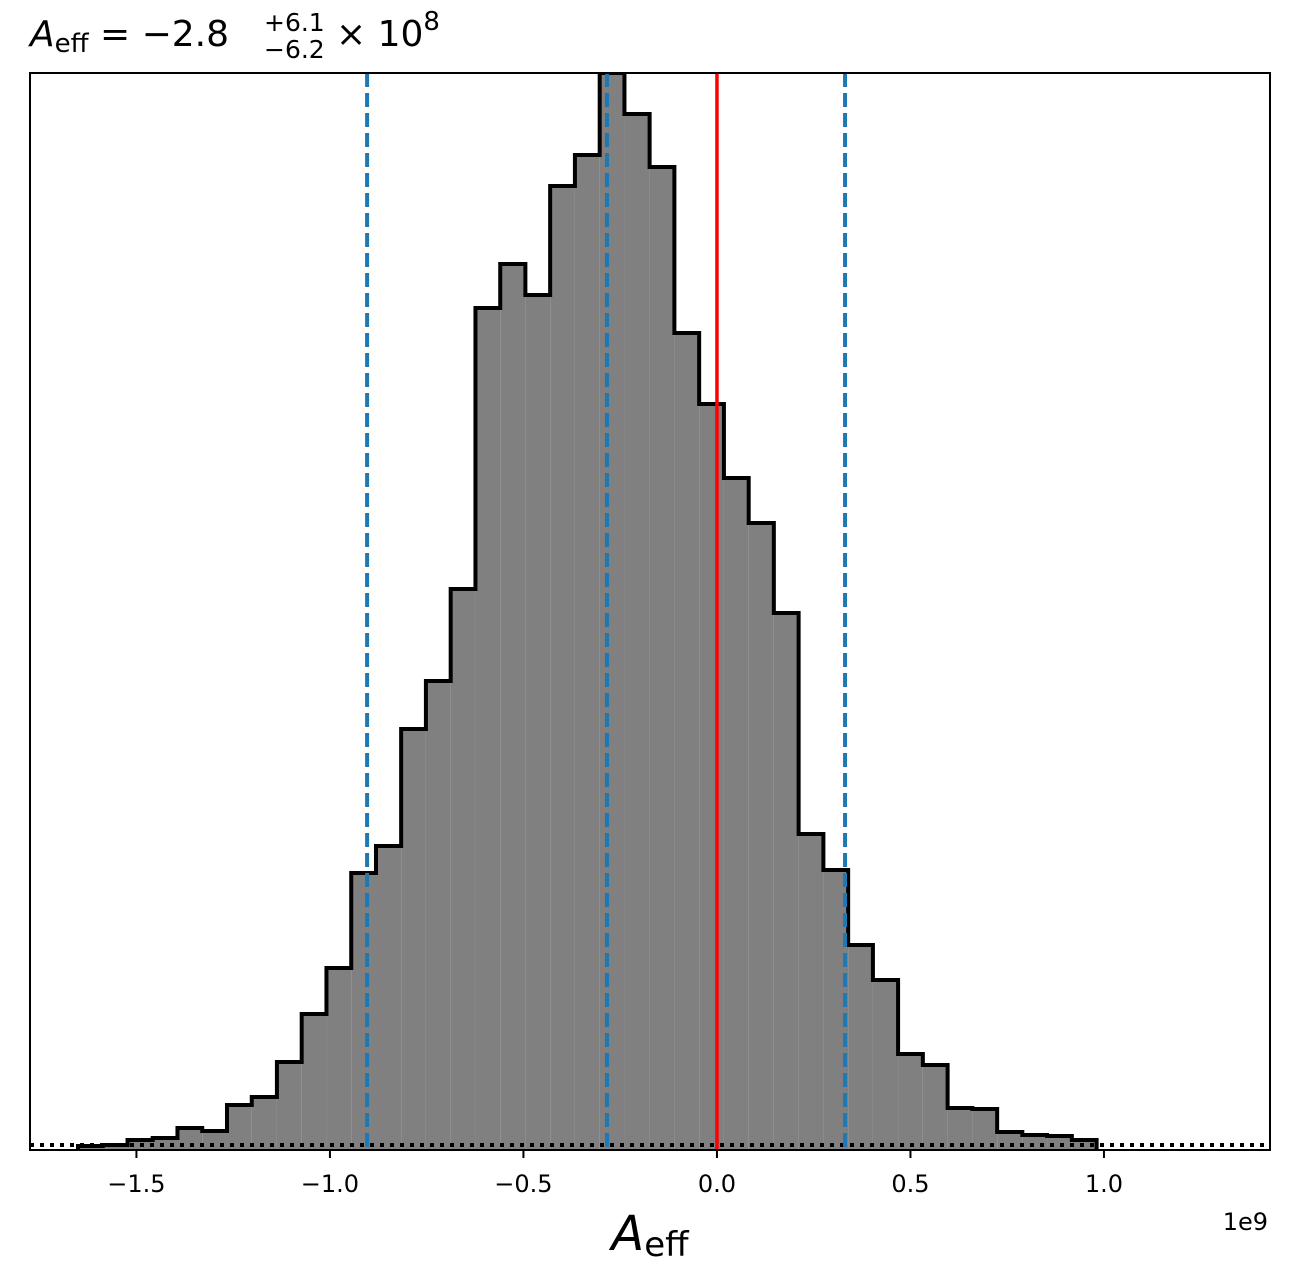  Describe the element at coordinates (523, 1184) in the screenshot. I see `x-tick-label: −0.5` at that location.